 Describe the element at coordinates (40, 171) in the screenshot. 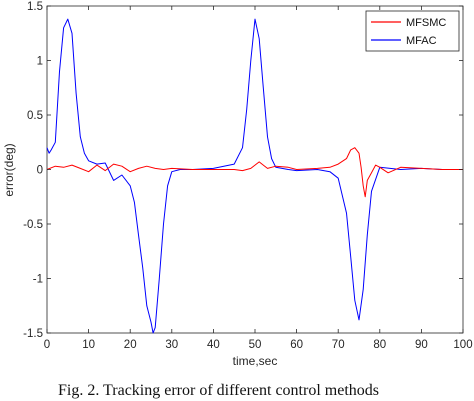

I see `y-tick-label: 0` at that location.